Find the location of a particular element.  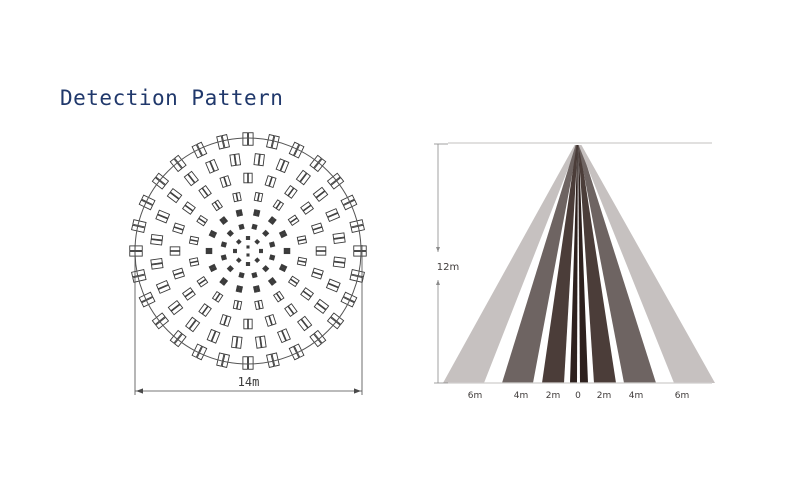

detection-zone-rings is located at coordinates (248, 251).